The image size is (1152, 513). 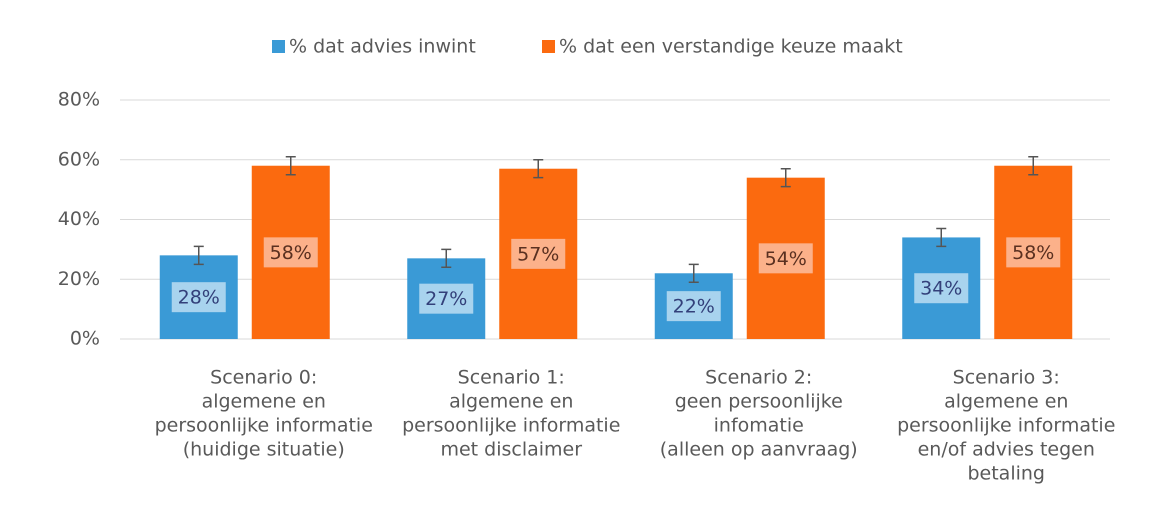 What do you see at coordinates (759, 426) in the screenshot?
I see `x-tick-label: infomatie` at bounding box center [759, 426].